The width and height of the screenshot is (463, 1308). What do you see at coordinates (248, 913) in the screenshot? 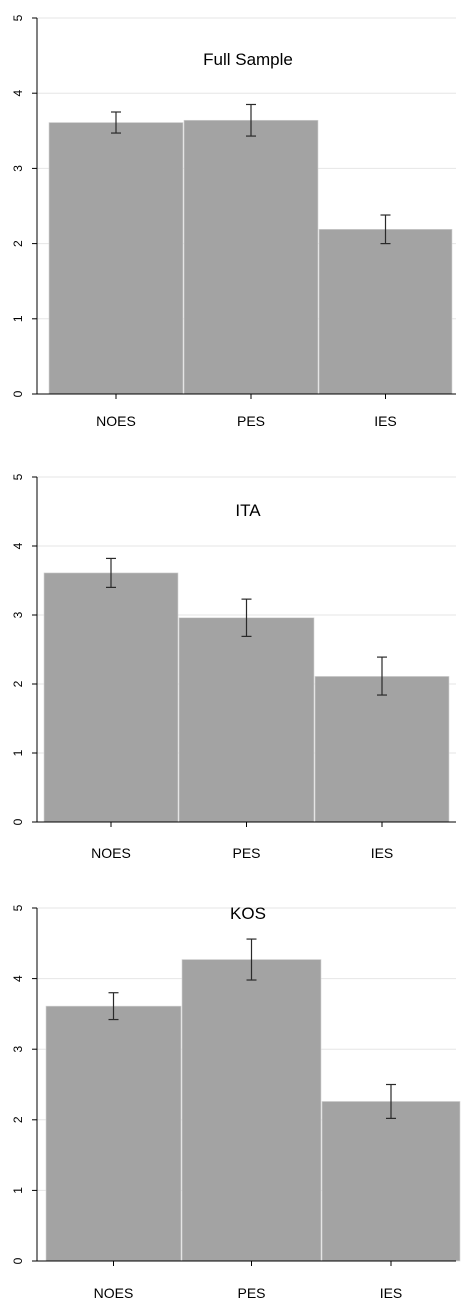
I see `chart-title-kos: KOS` at bounding box center [248, 913].